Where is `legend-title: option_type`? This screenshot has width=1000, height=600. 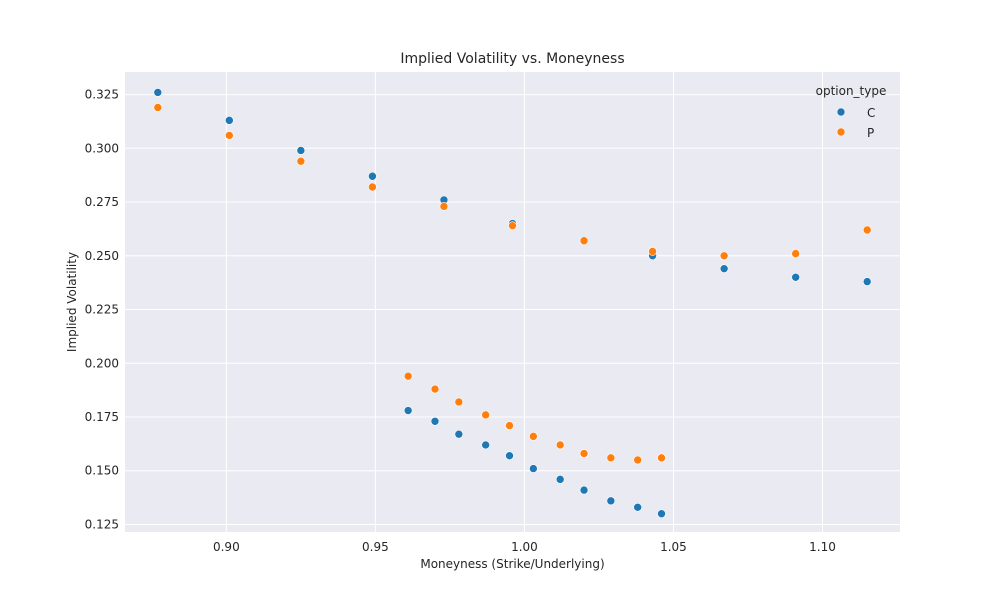 legend-title: option_type is located at coordinates (851, 91).